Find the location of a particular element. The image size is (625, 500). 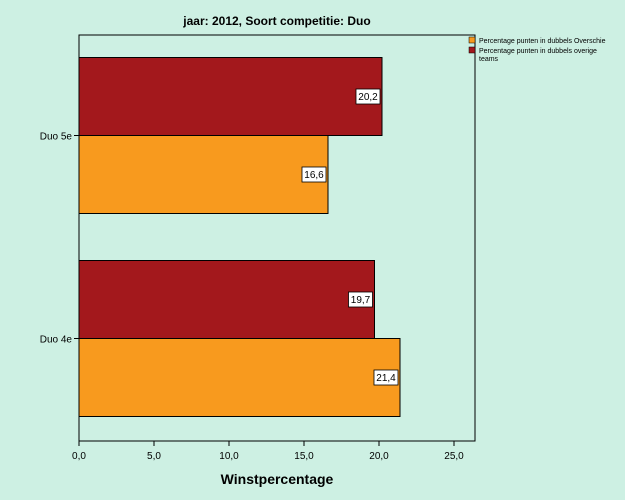

data-label: 21,4 is located at coordinates (386, 378).